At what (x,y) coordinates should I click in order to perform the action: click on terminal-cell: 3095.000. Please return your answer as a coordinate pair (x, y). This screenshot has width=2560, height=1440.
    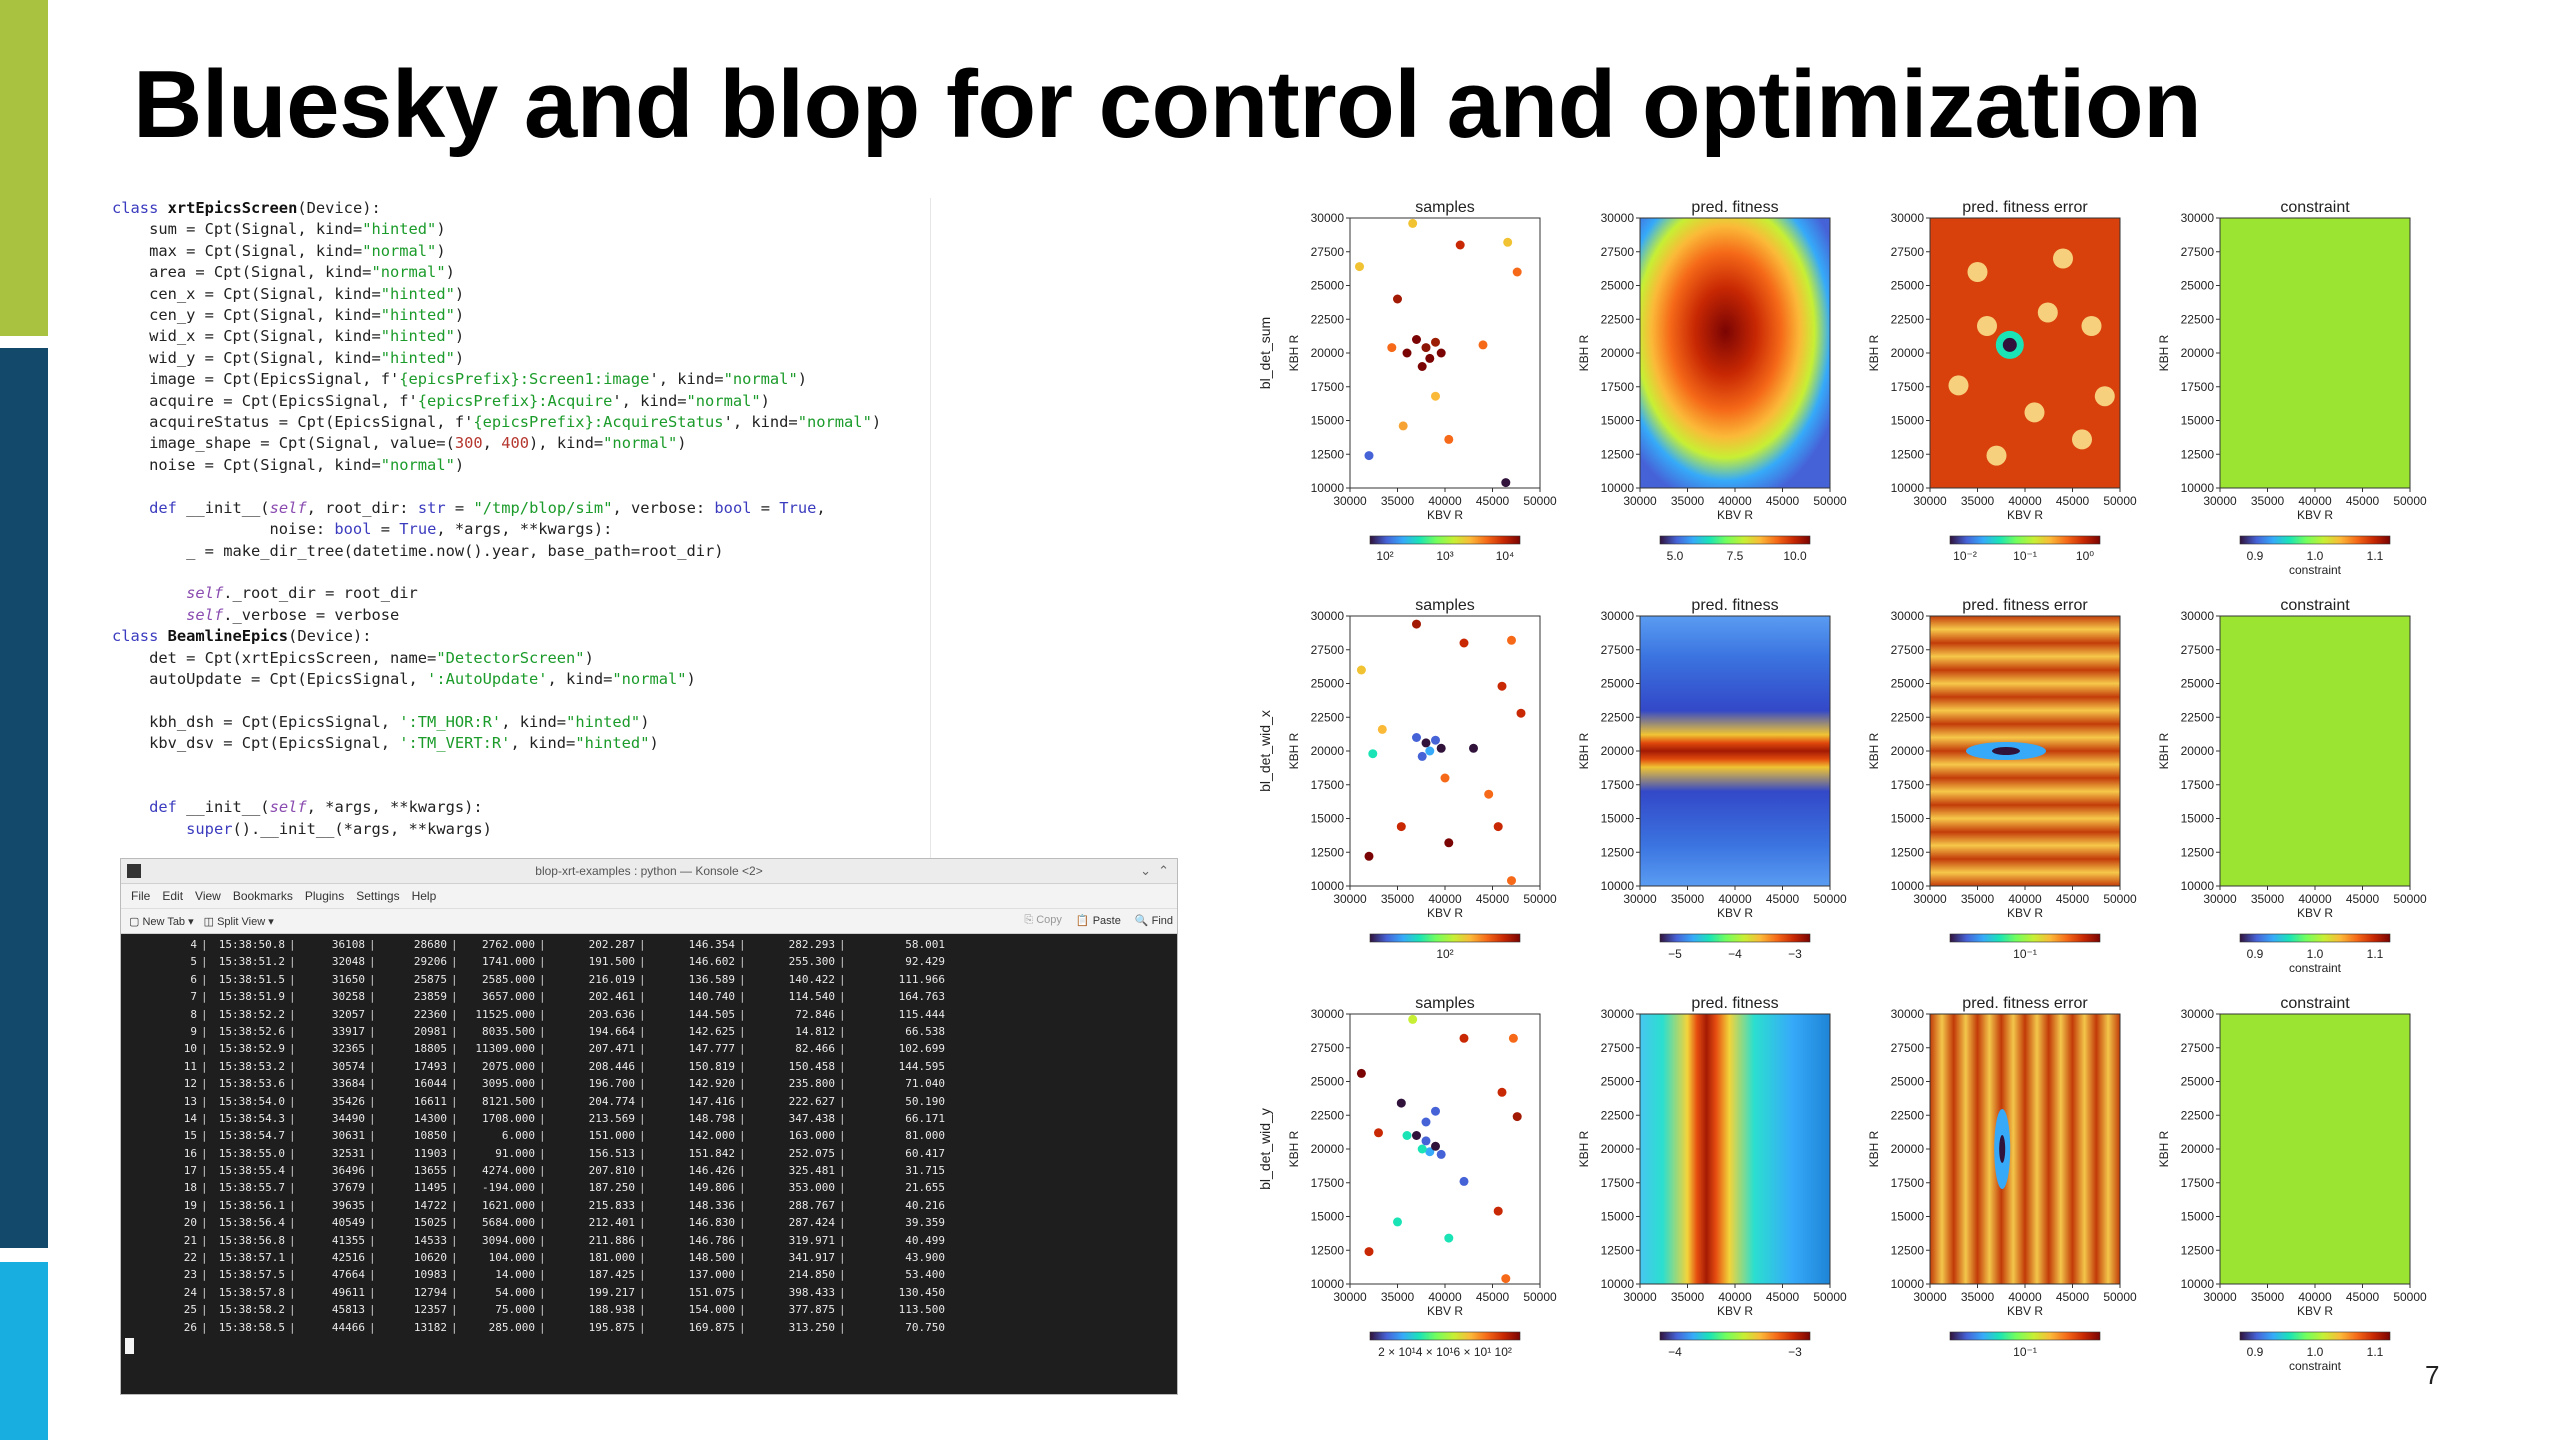
    Looking at the image, I should click on (508, 1084).